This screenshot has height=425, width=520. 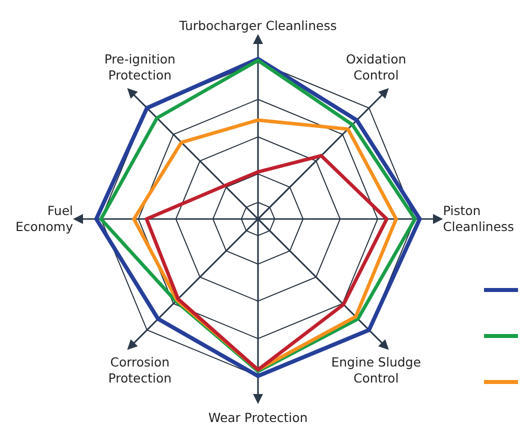 What do you see at coordinates (257, 25) in the screenshot?
I see `spoke-label: Turbocharger Cleanliness` at bounding box center [257, 25].